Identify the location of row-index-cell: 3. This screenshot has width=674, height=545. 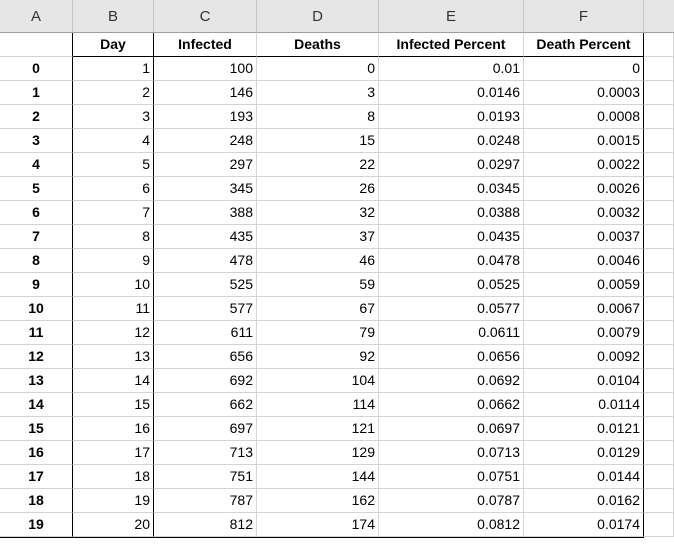
(36, 141).